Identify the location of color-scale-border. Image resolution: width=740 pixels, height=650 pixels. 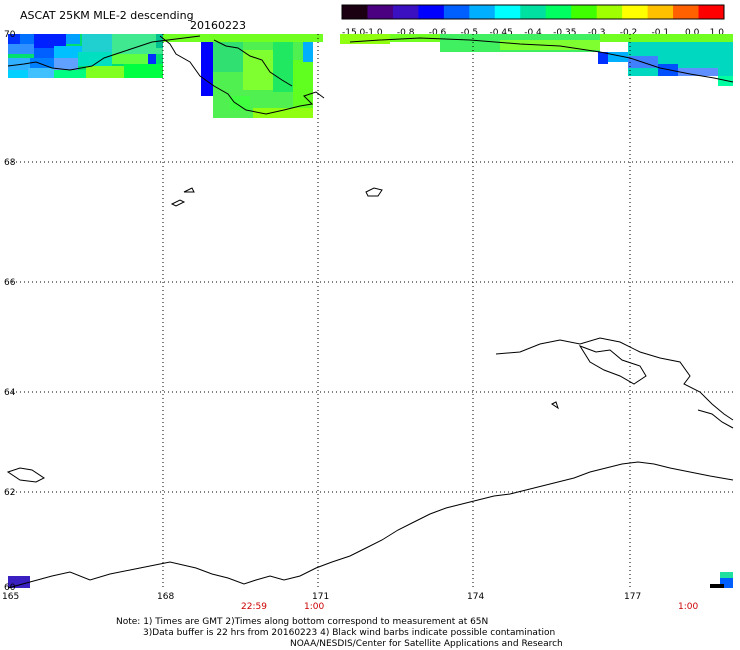
(533, 12).